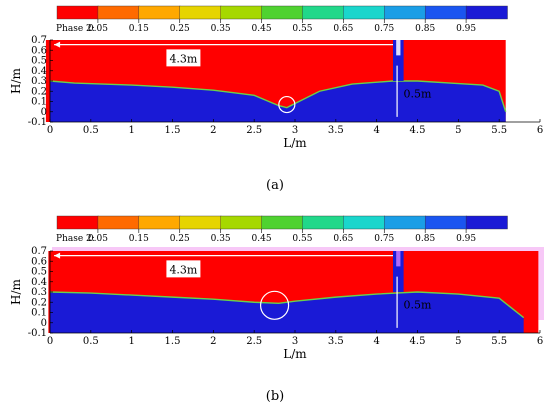 Image resolution: width=550 pixels, height=407 pixels. I want to click on water-region, so click(278, 101).